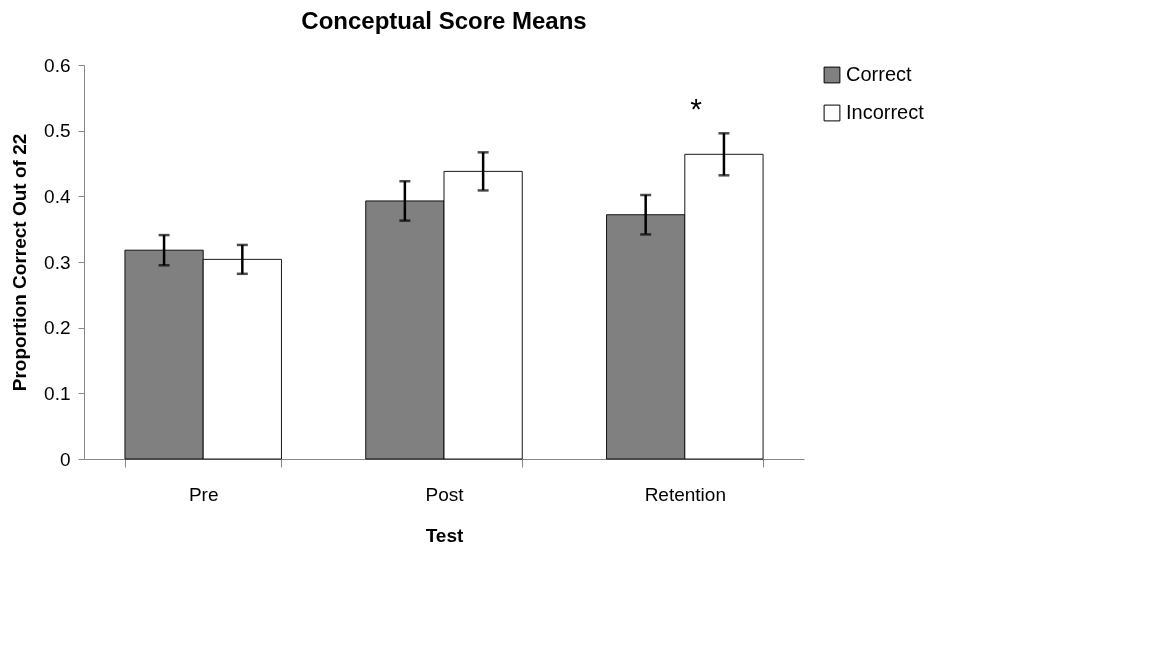 This screenshot has width=1151, height=654. What do you see at coordinates (885, 112) in the screenshot?
I see `legend-label: Incorrect` at bounding box center [885, 112].